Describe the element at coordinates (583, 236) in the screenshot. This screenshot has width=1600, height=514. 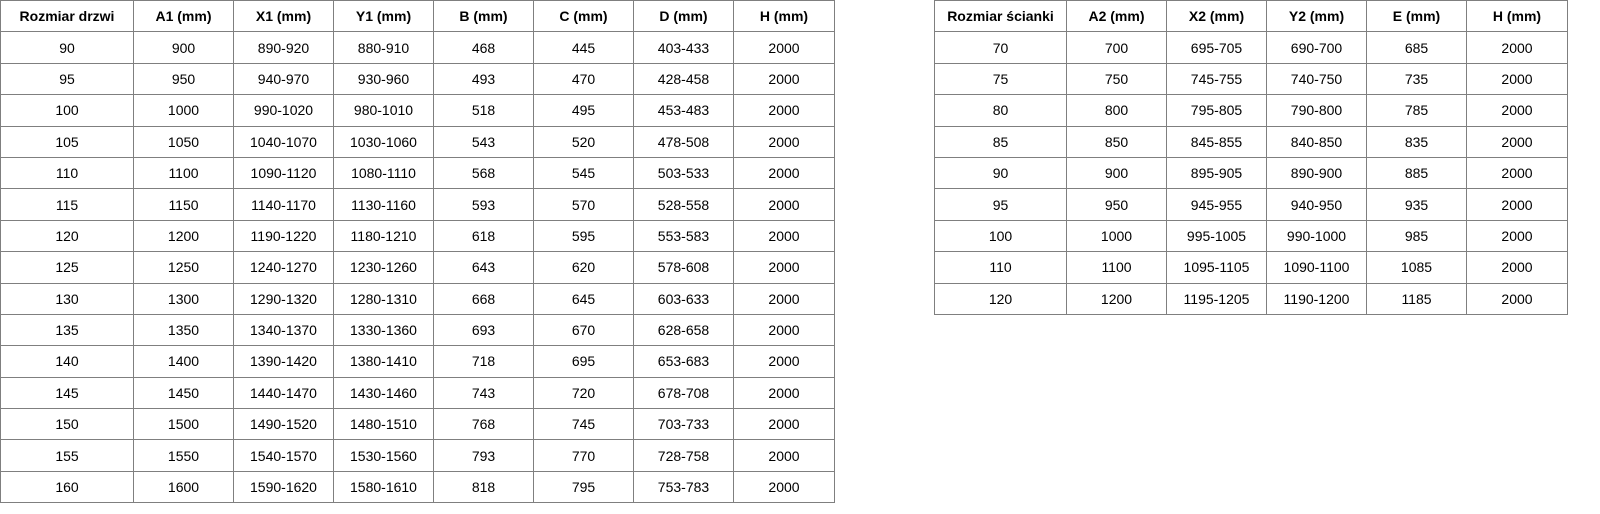
I see `table-cell: 595` at that location.